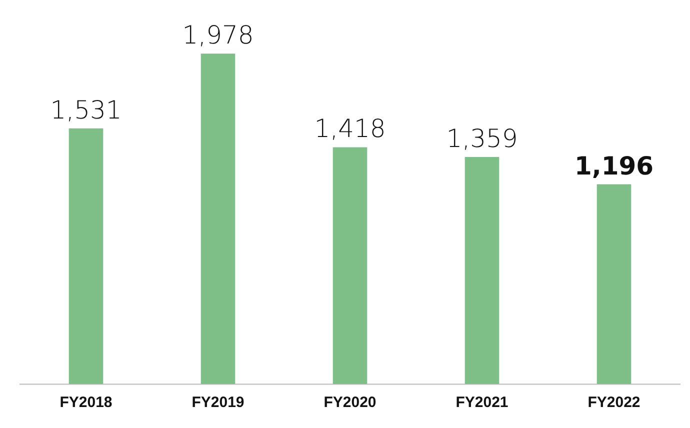 The image size is (690, 428). Describe the element at coordinates (86, 109) in the screenshot. I see `data-label: 1,531` at that location.